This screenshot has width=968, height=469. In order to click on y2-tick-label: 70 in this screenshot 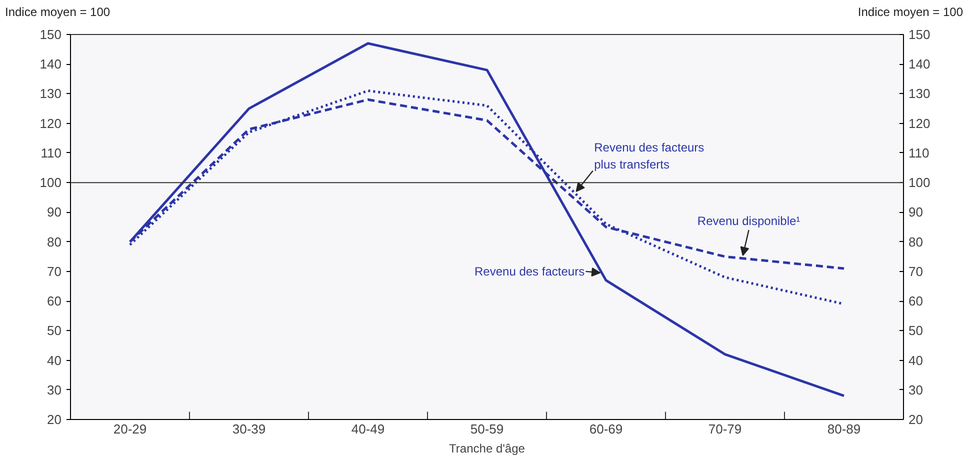, I will do `click(915, 271)`.